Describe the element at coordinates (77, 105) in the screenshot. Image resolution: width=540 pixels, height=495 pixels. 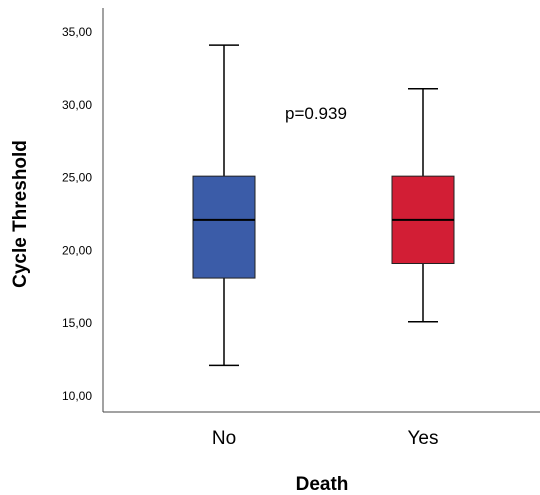
I see `y-tick-label: 30,00` at that location.